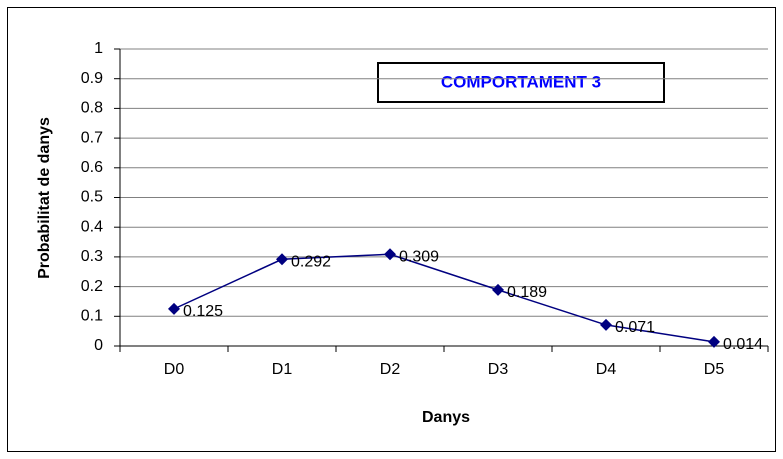 This screenshot has width=783, height=459. What do you see at coordinates (419, 256) in the screenshot?
I see `data-label: 0.309` at bounding box center [419, 256].